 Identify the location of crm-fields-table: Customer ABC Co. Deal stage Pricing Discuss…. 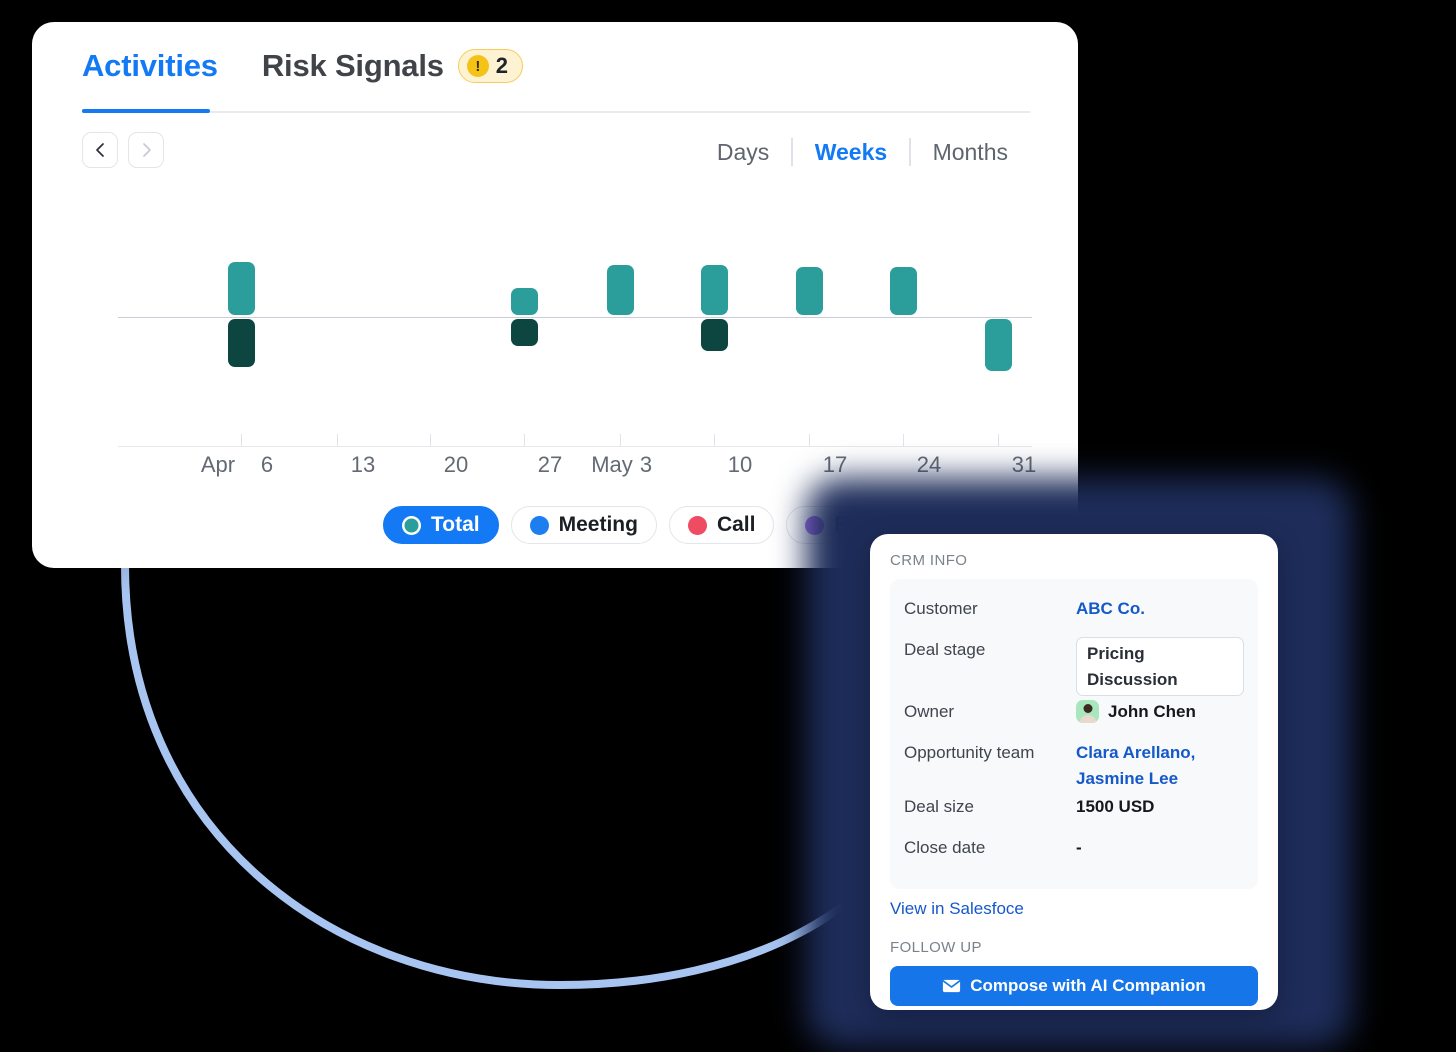
(1074, 734).